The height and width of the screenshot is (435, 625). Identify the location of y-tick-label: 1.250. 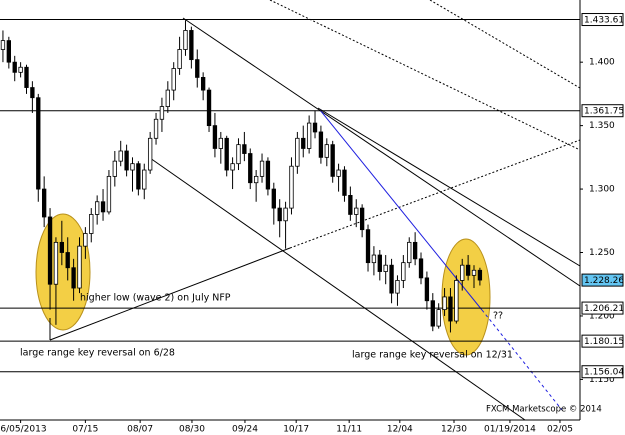
(602, 253).